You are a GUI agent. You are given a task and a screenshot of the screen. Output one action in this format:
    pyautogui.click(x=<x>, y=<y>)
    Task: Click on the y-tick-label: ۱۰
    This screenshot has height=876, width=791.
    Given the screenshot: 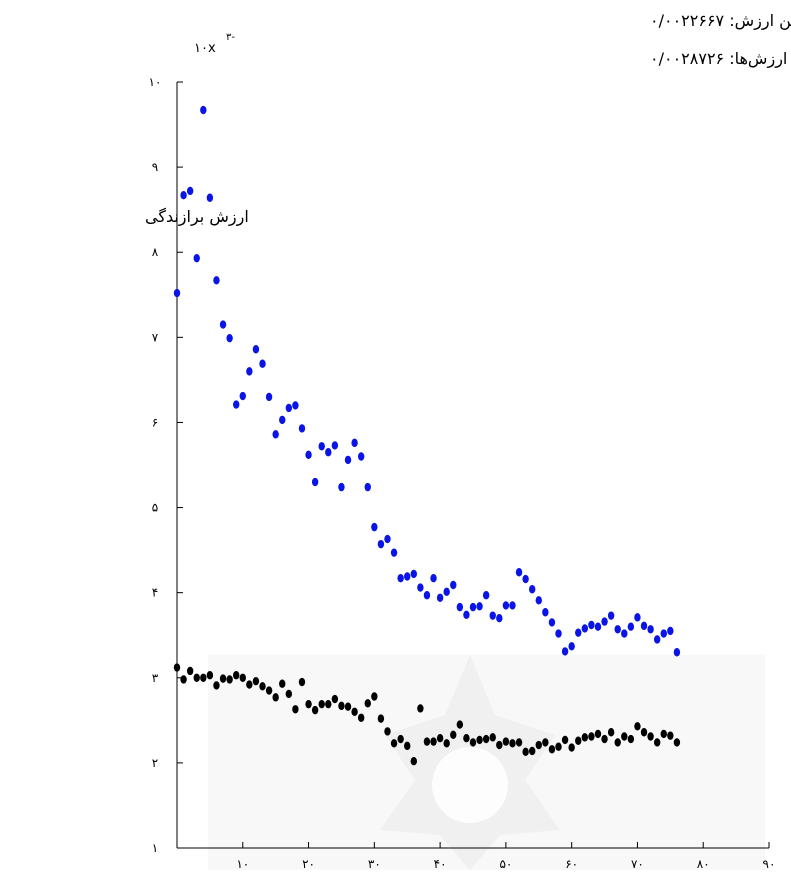 What is the action you would take?
    pyautogui.click(x=155, y=82)
    